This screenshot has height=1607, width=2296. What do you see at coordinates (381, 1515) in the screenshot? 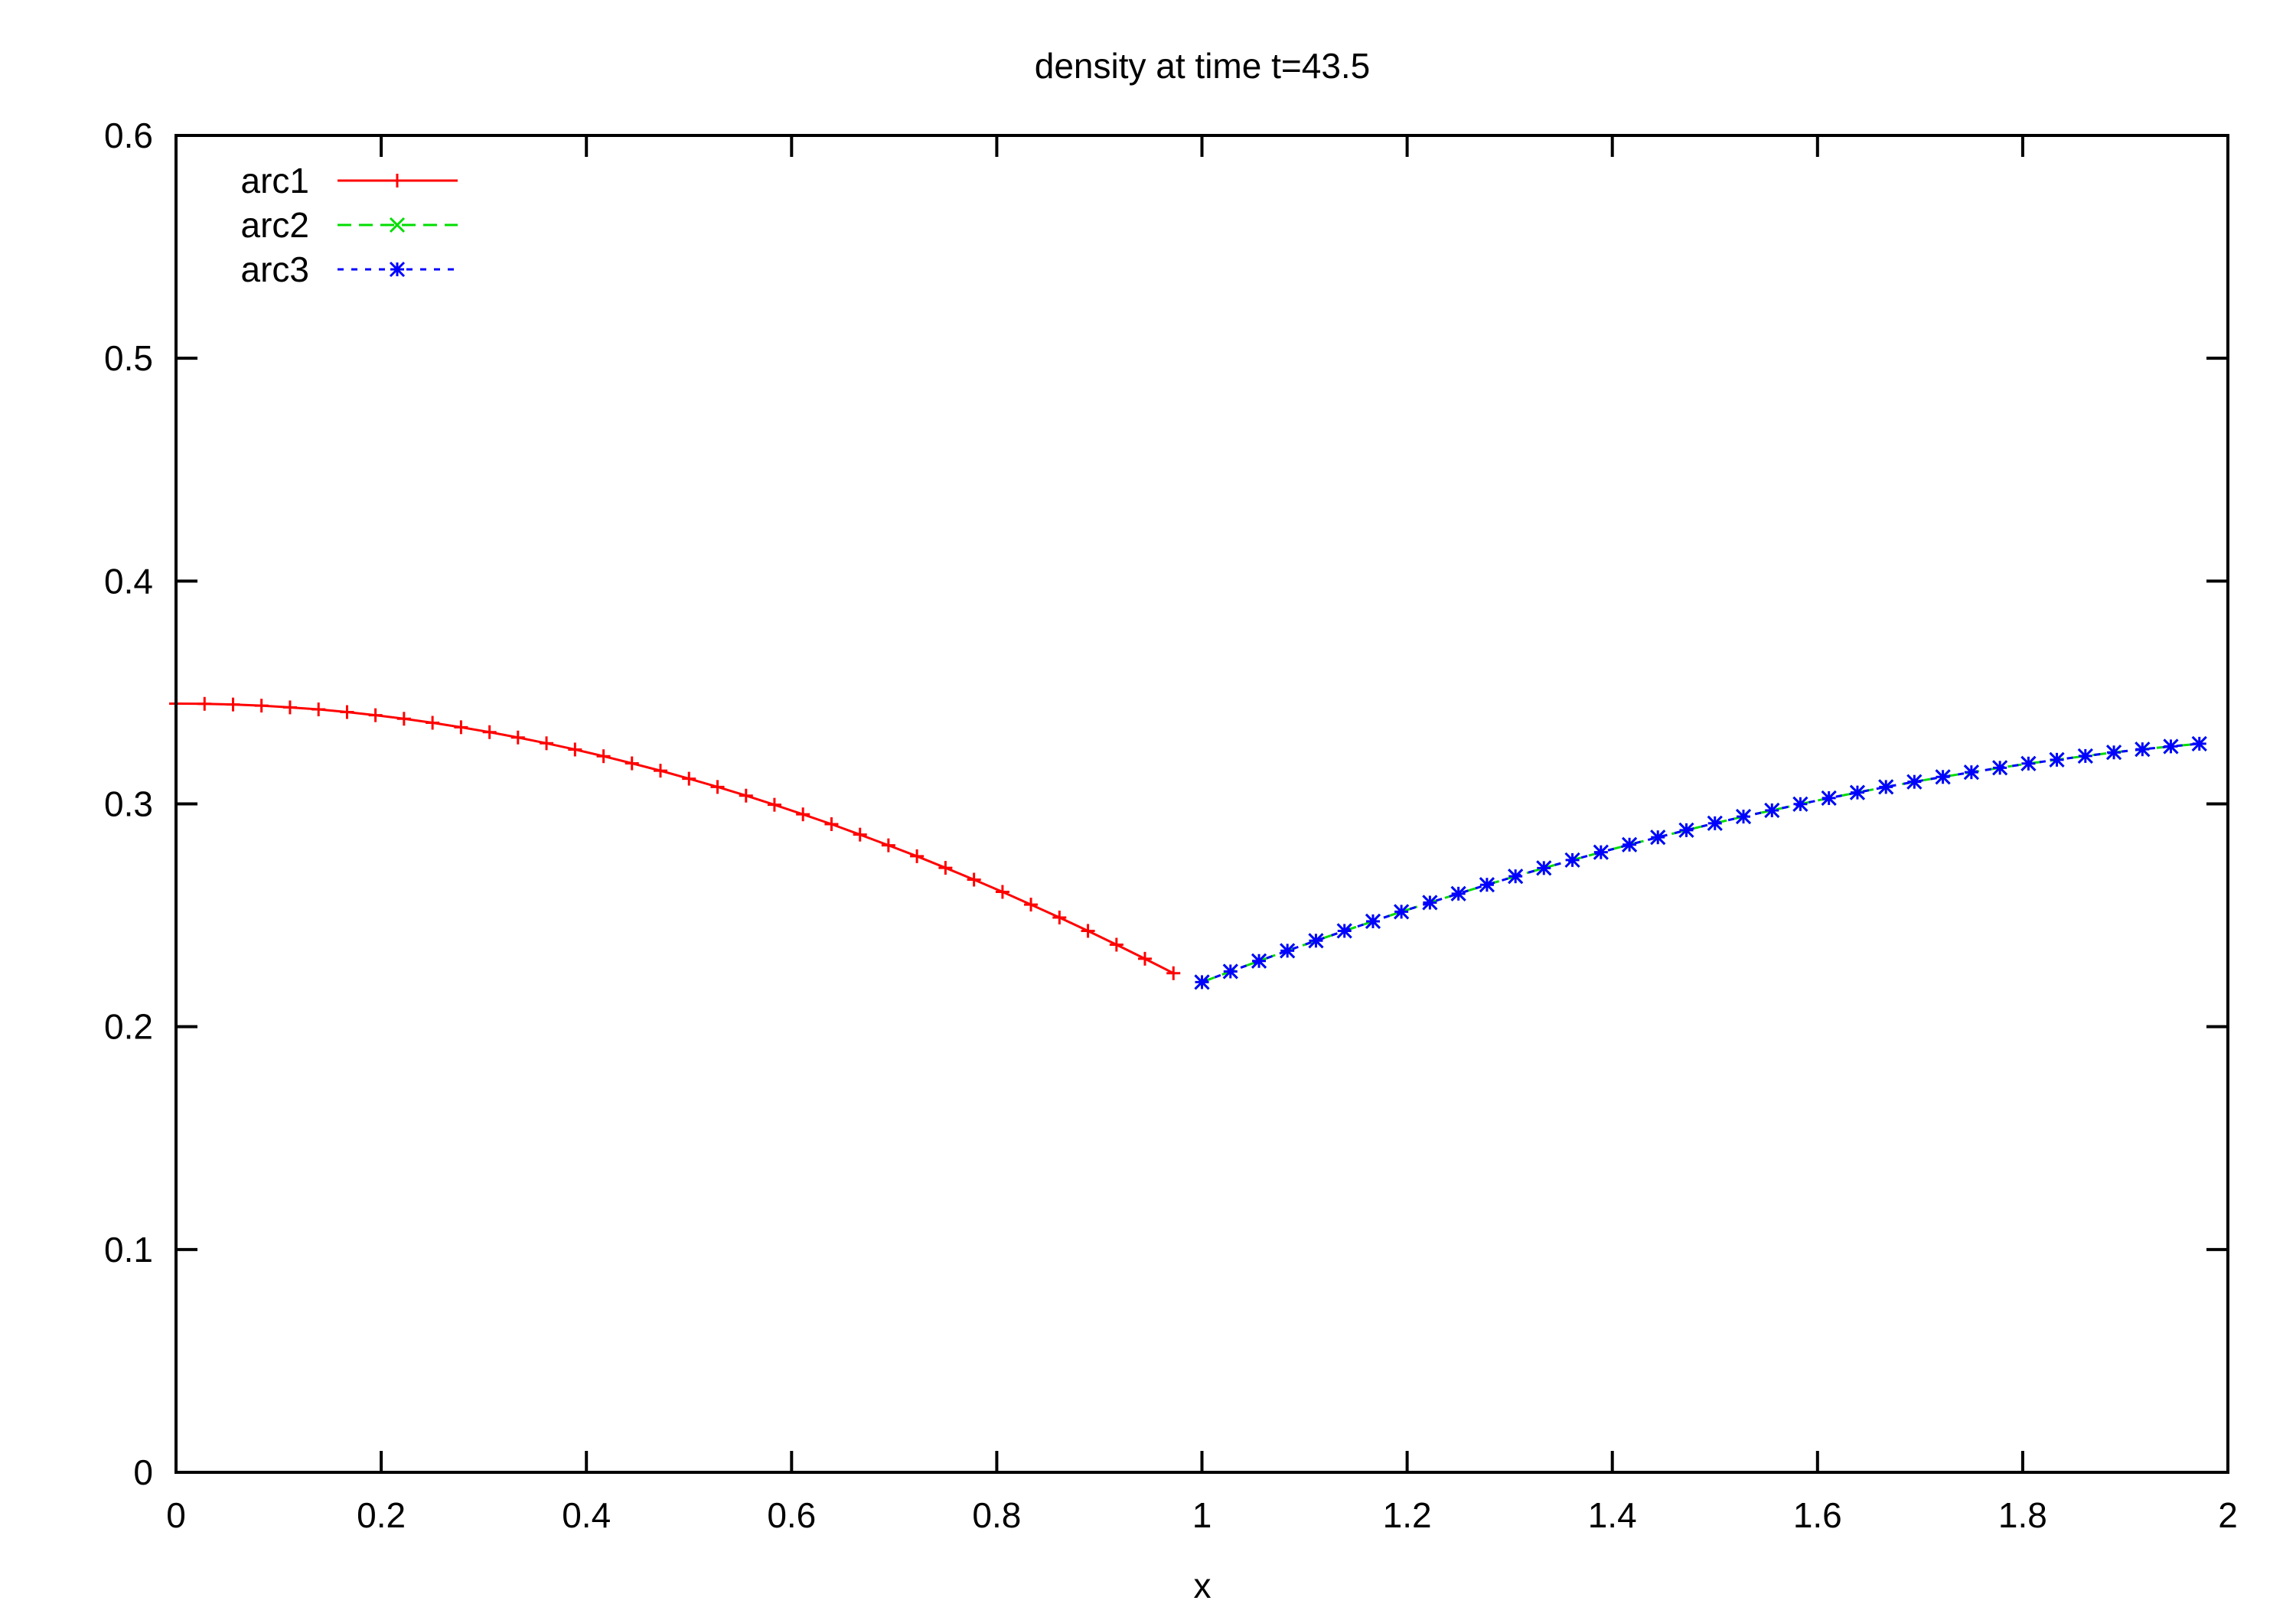
I see `x-tick-label: 0.2` at bounding box center [381, 1515].